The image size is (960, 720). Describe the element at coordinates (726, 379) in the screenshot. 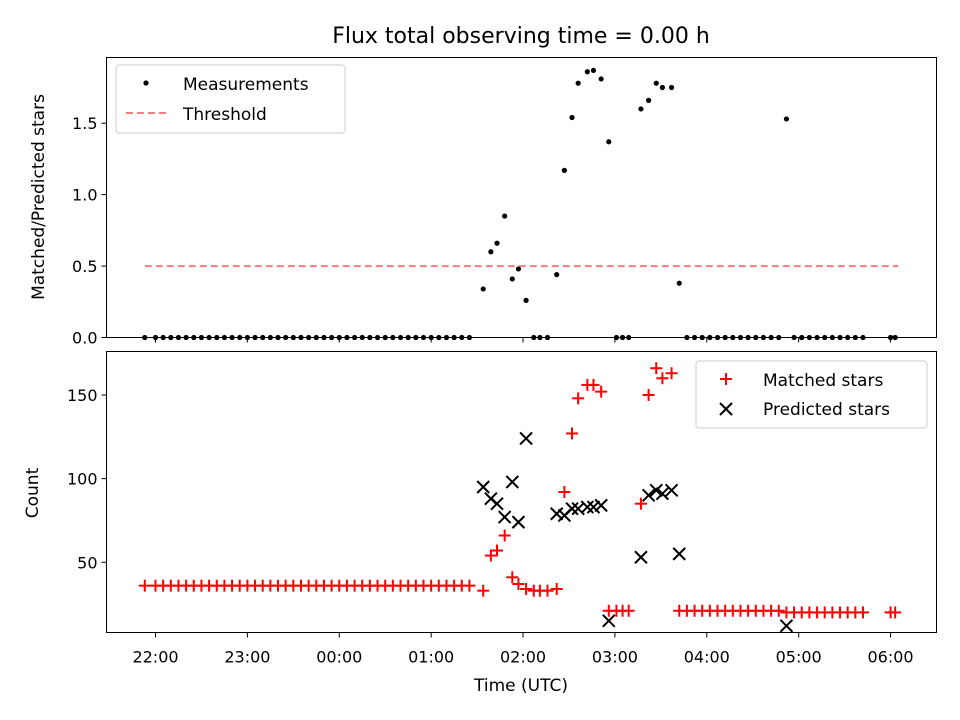

I see `legend-marker-matched` at that location.